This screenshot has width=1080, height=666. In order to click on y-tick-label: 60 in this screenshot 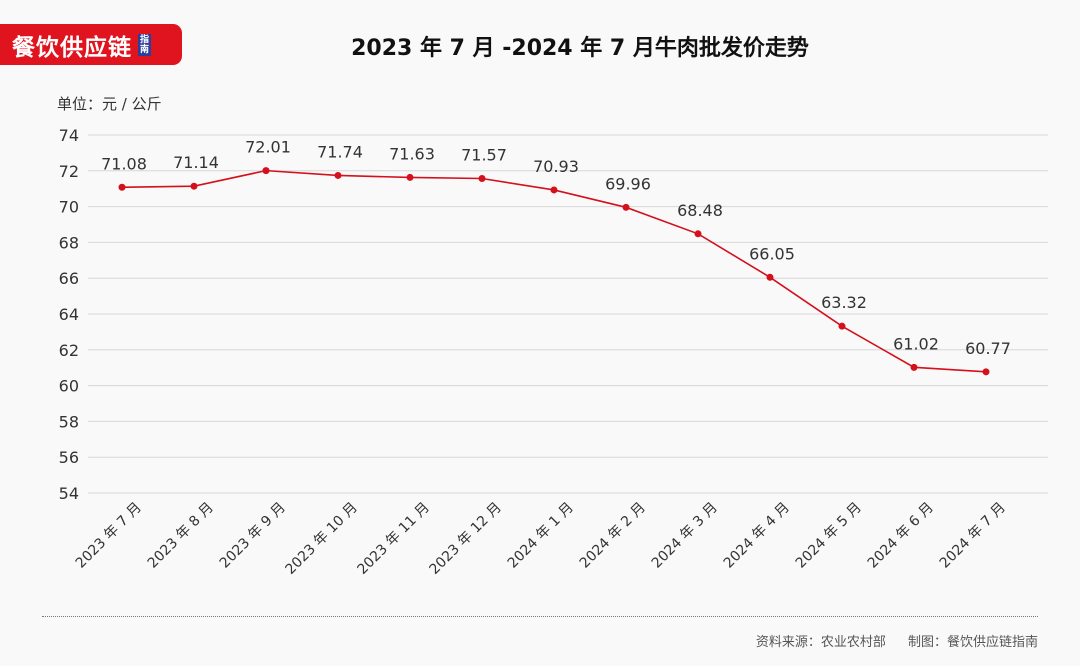, I will do `click(69, 386)`.